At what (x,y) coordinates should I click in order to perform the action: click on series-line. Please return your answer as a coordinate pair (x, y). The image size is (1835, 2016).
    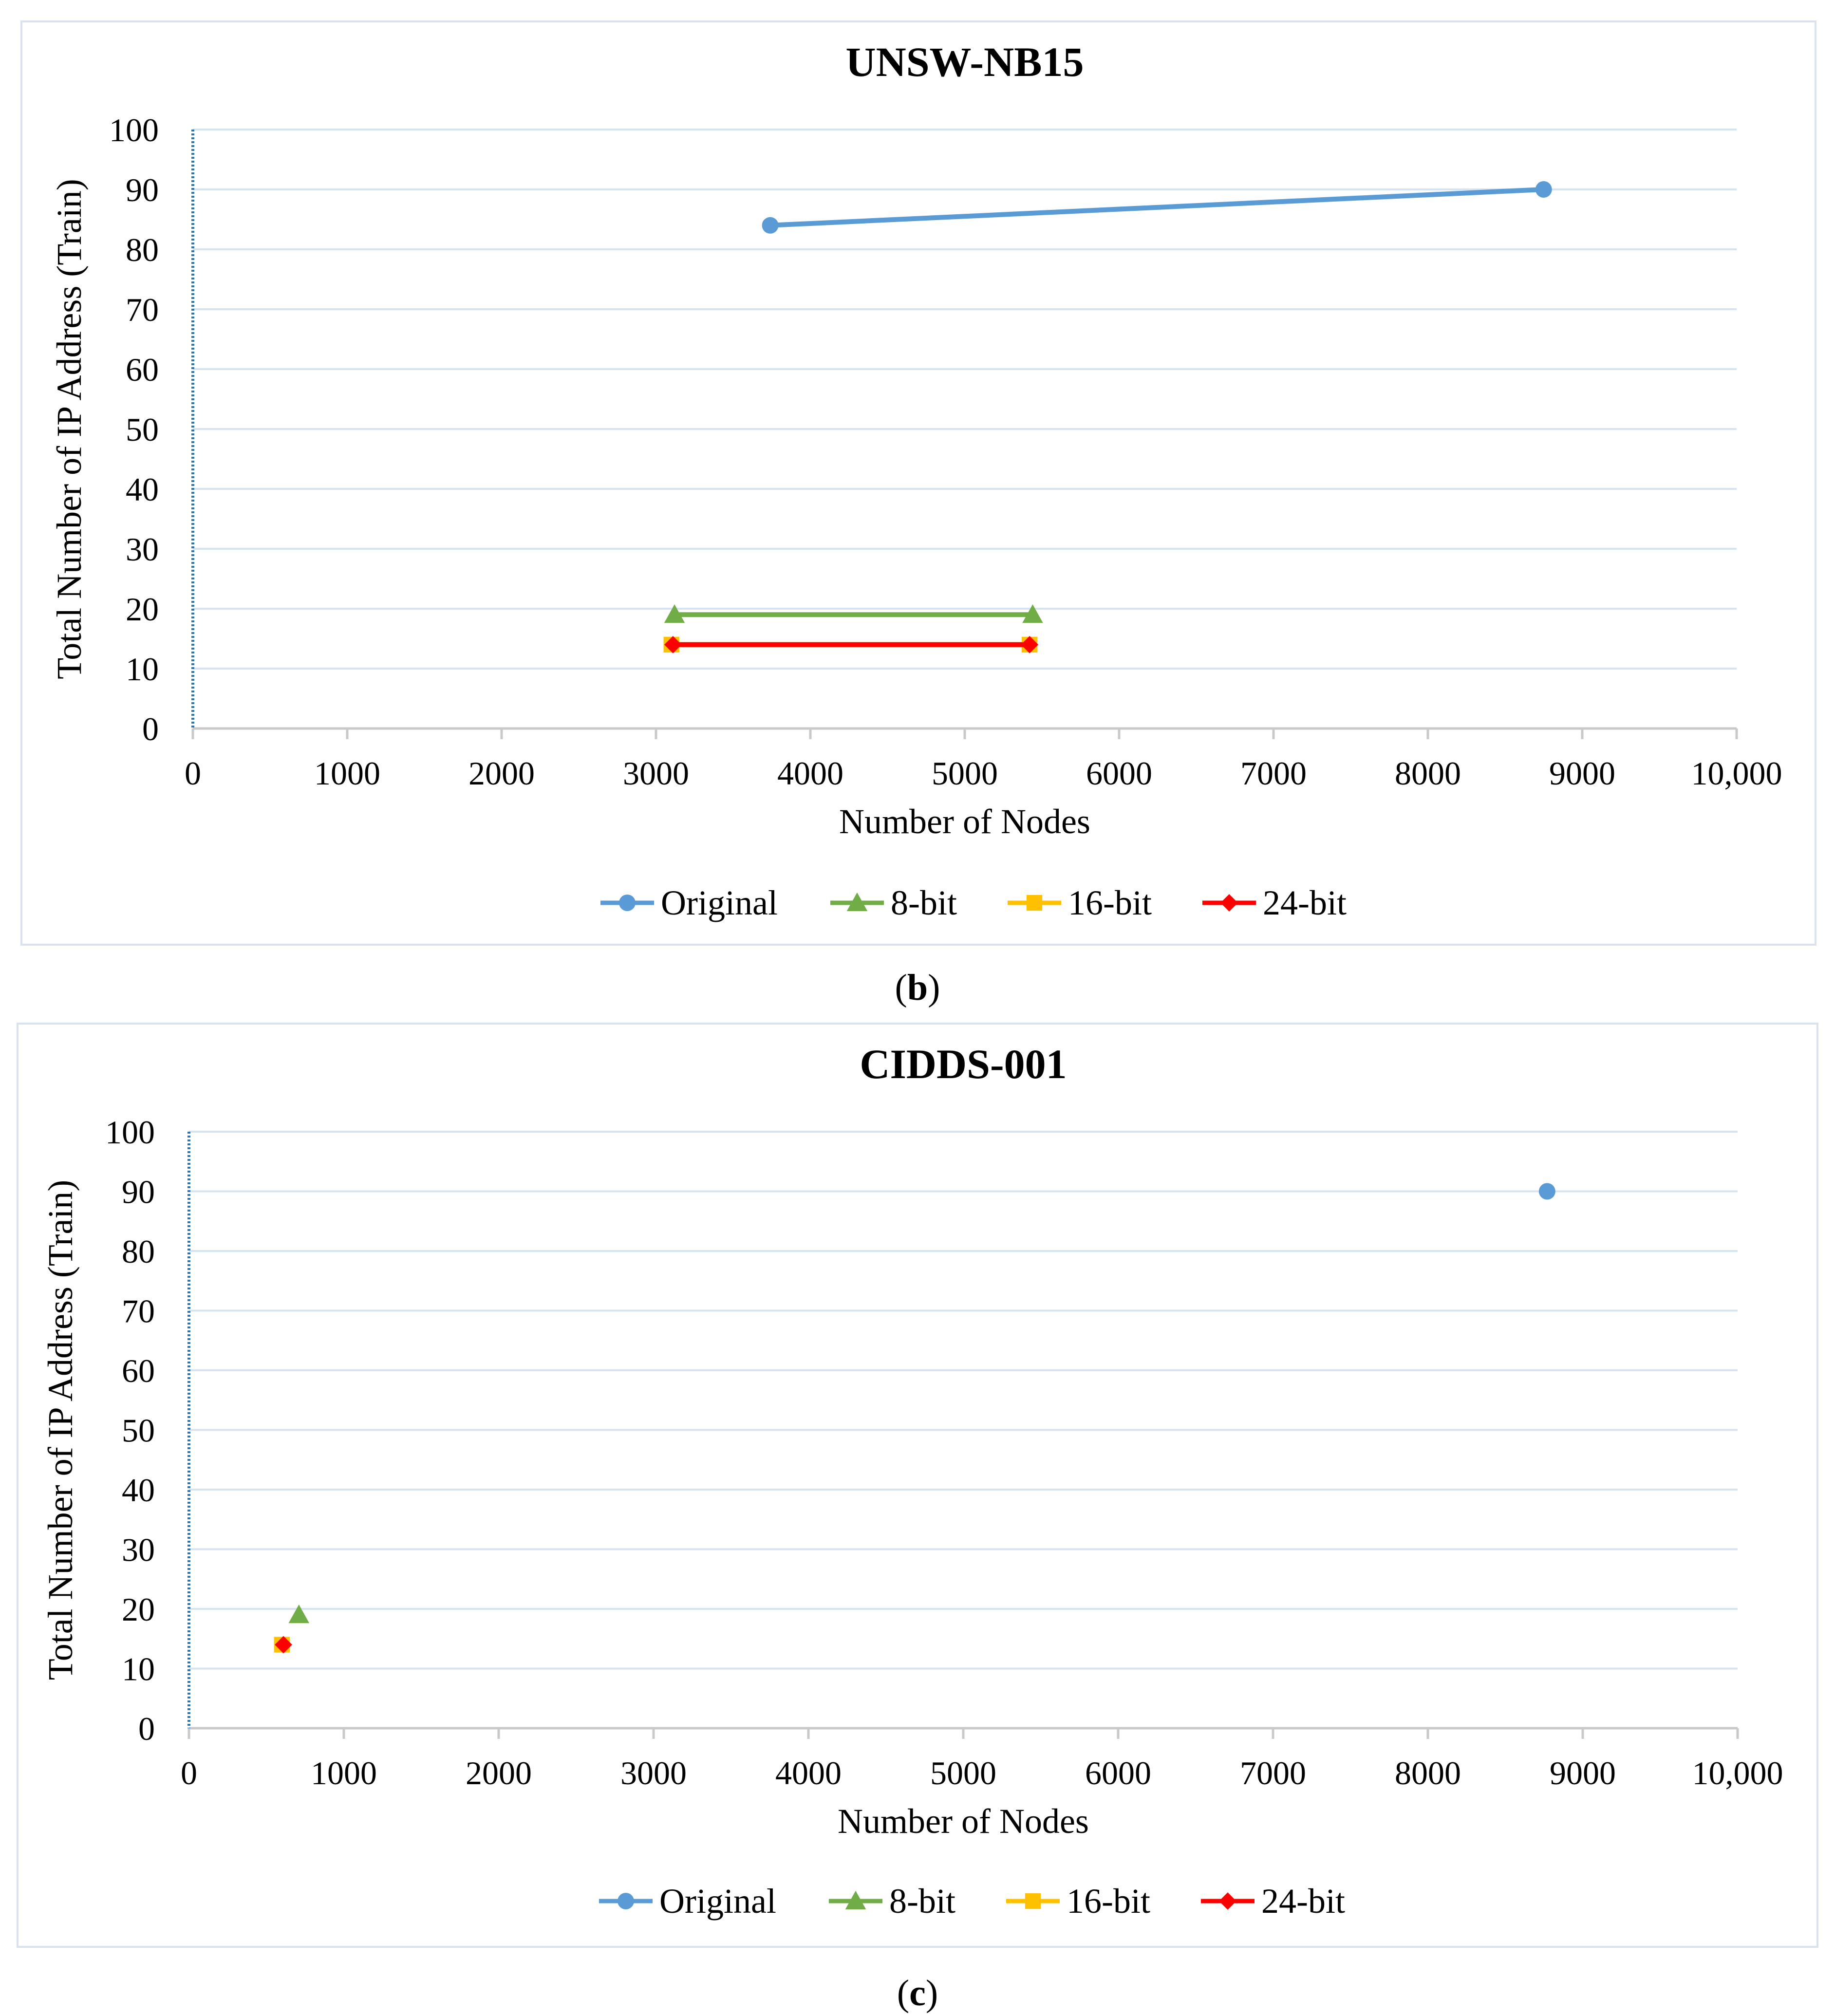
    Looking at the image, I should click on (1157, 207).